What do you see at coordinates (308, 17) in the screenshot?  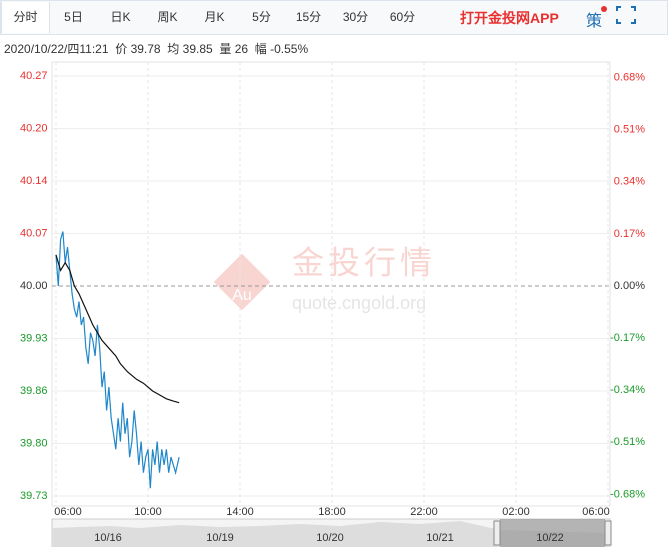 I see `tab: 15分` at bounding box center [308, 17].